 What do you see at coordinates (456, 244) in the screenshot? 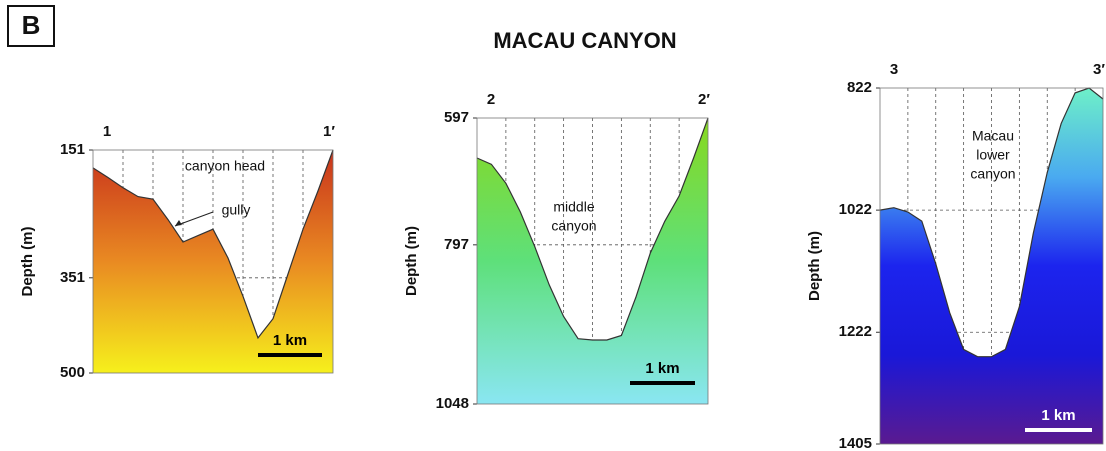
I see `y-tick-label: 797` at bounding box center [456, 244].